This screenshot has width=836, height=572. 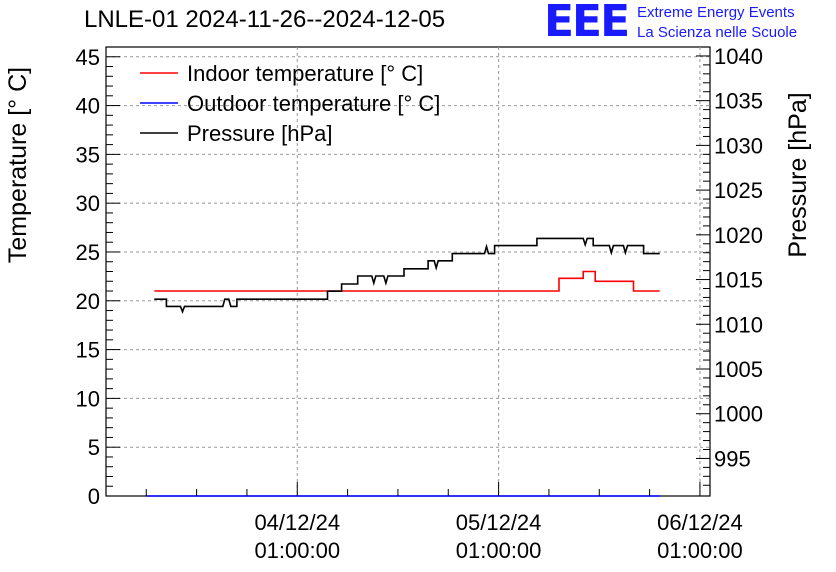 What do you see at coordinates (738, 414) in the screenshot?
I see `y2-tick-label: 1000` at bounding box center [738, 414].